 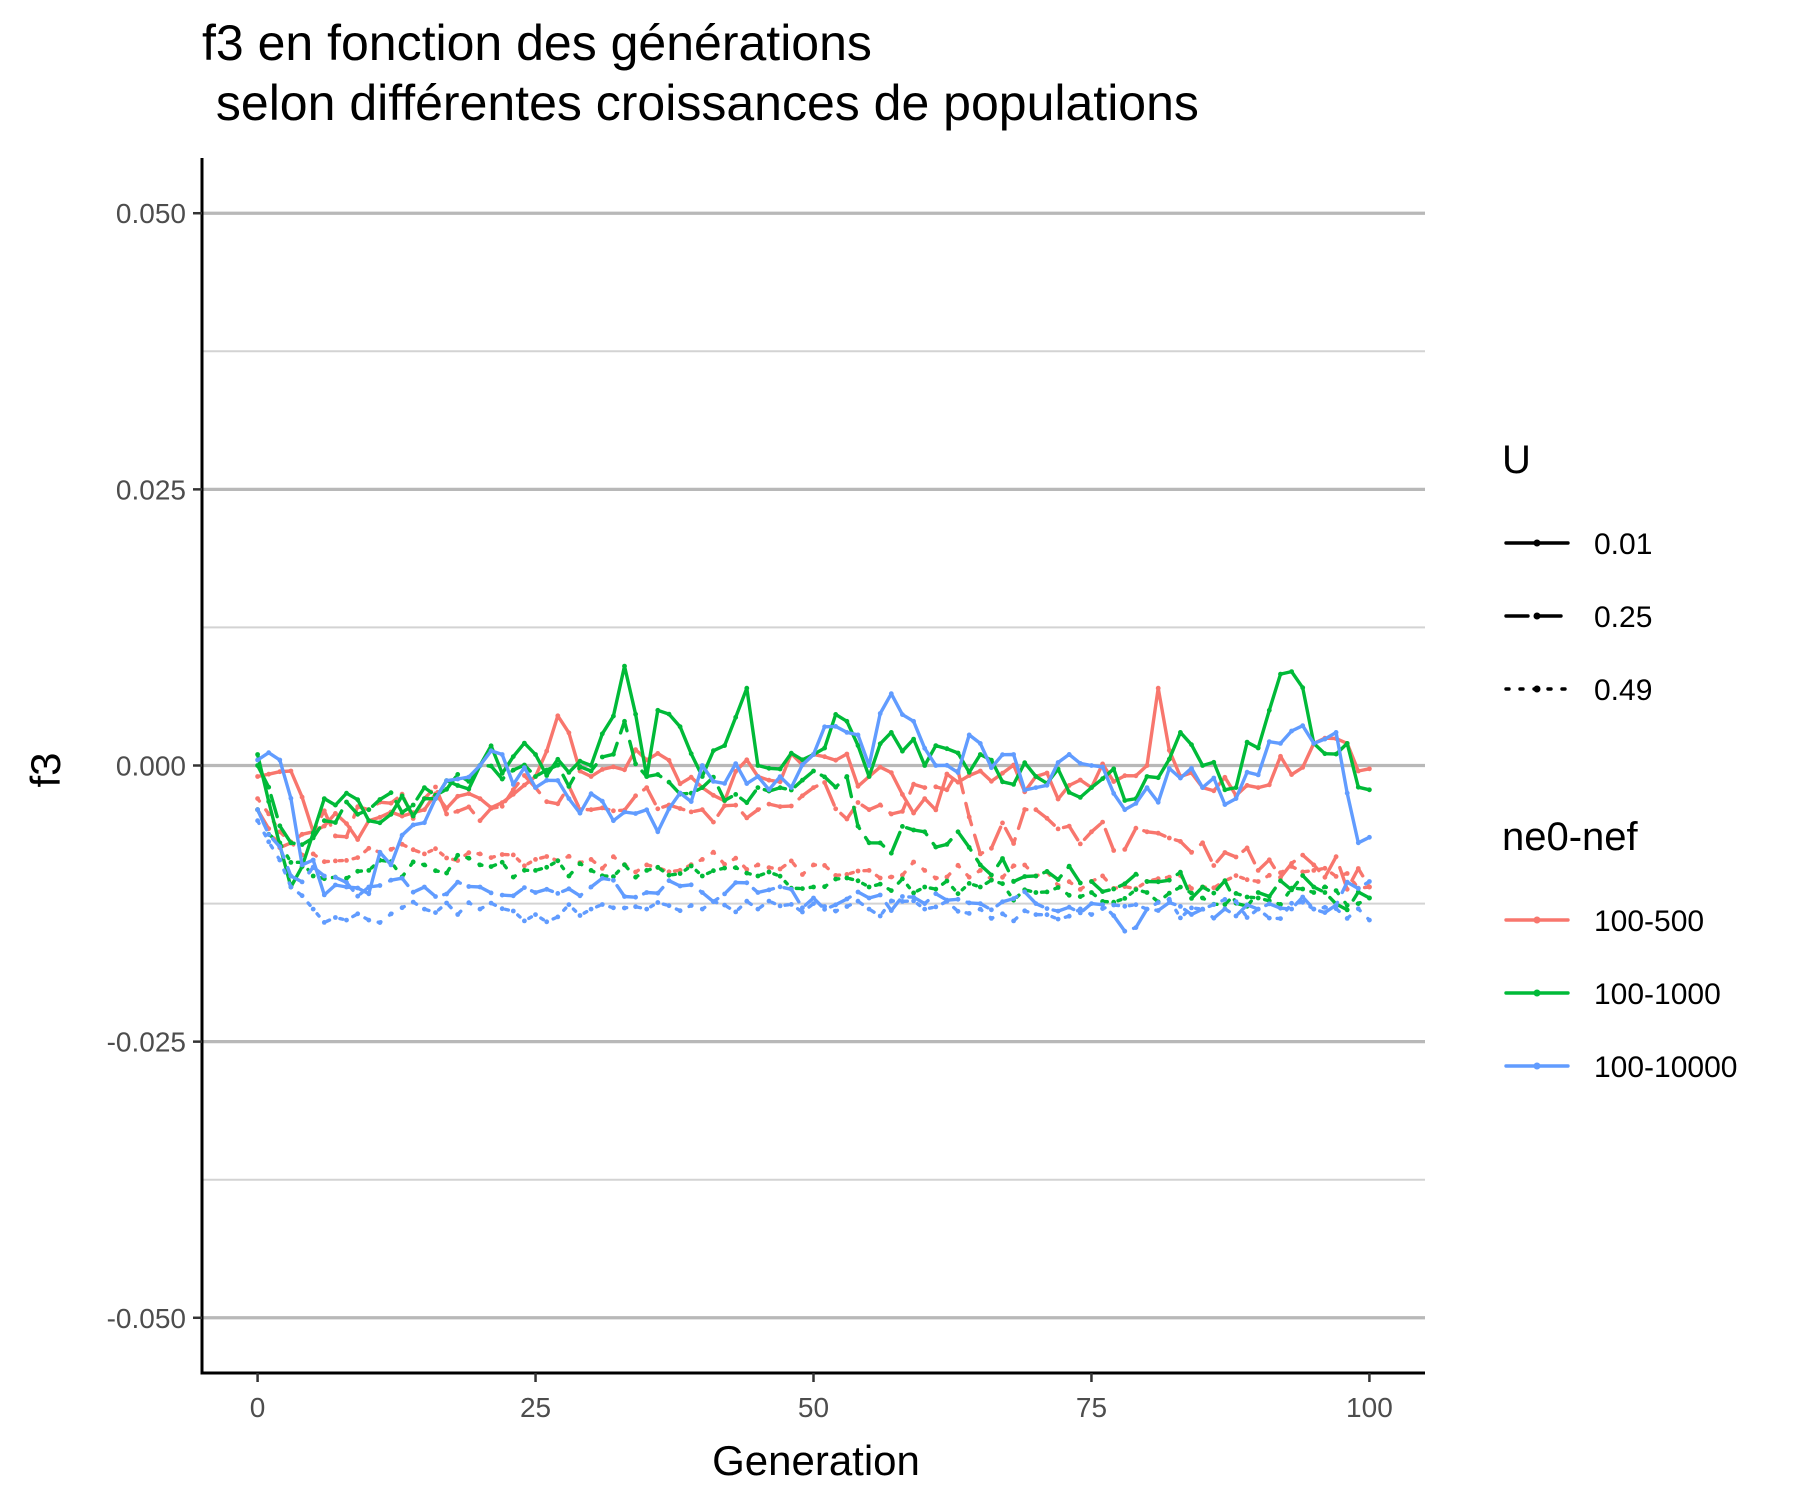 I want to click on legend-label: 0.25, so click(x=1623, y=617).